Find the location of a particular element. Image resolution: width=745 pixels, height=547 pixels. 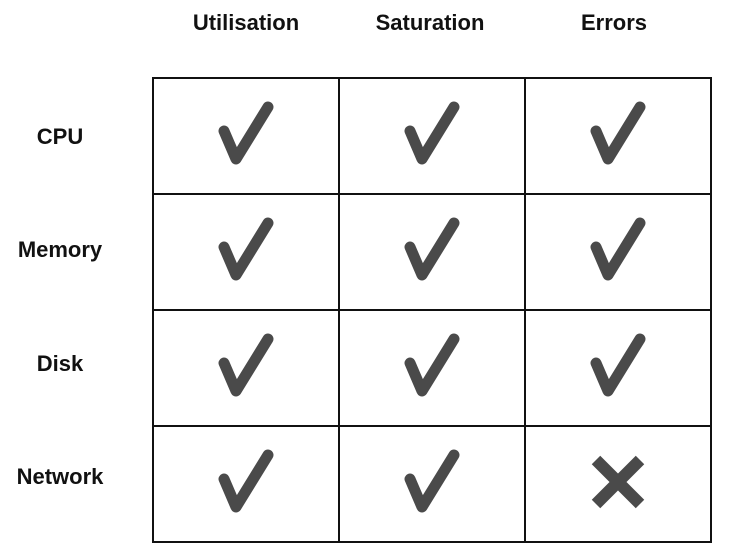

matrix-cell-memory-utilisation is located at coordinates (246, 252).